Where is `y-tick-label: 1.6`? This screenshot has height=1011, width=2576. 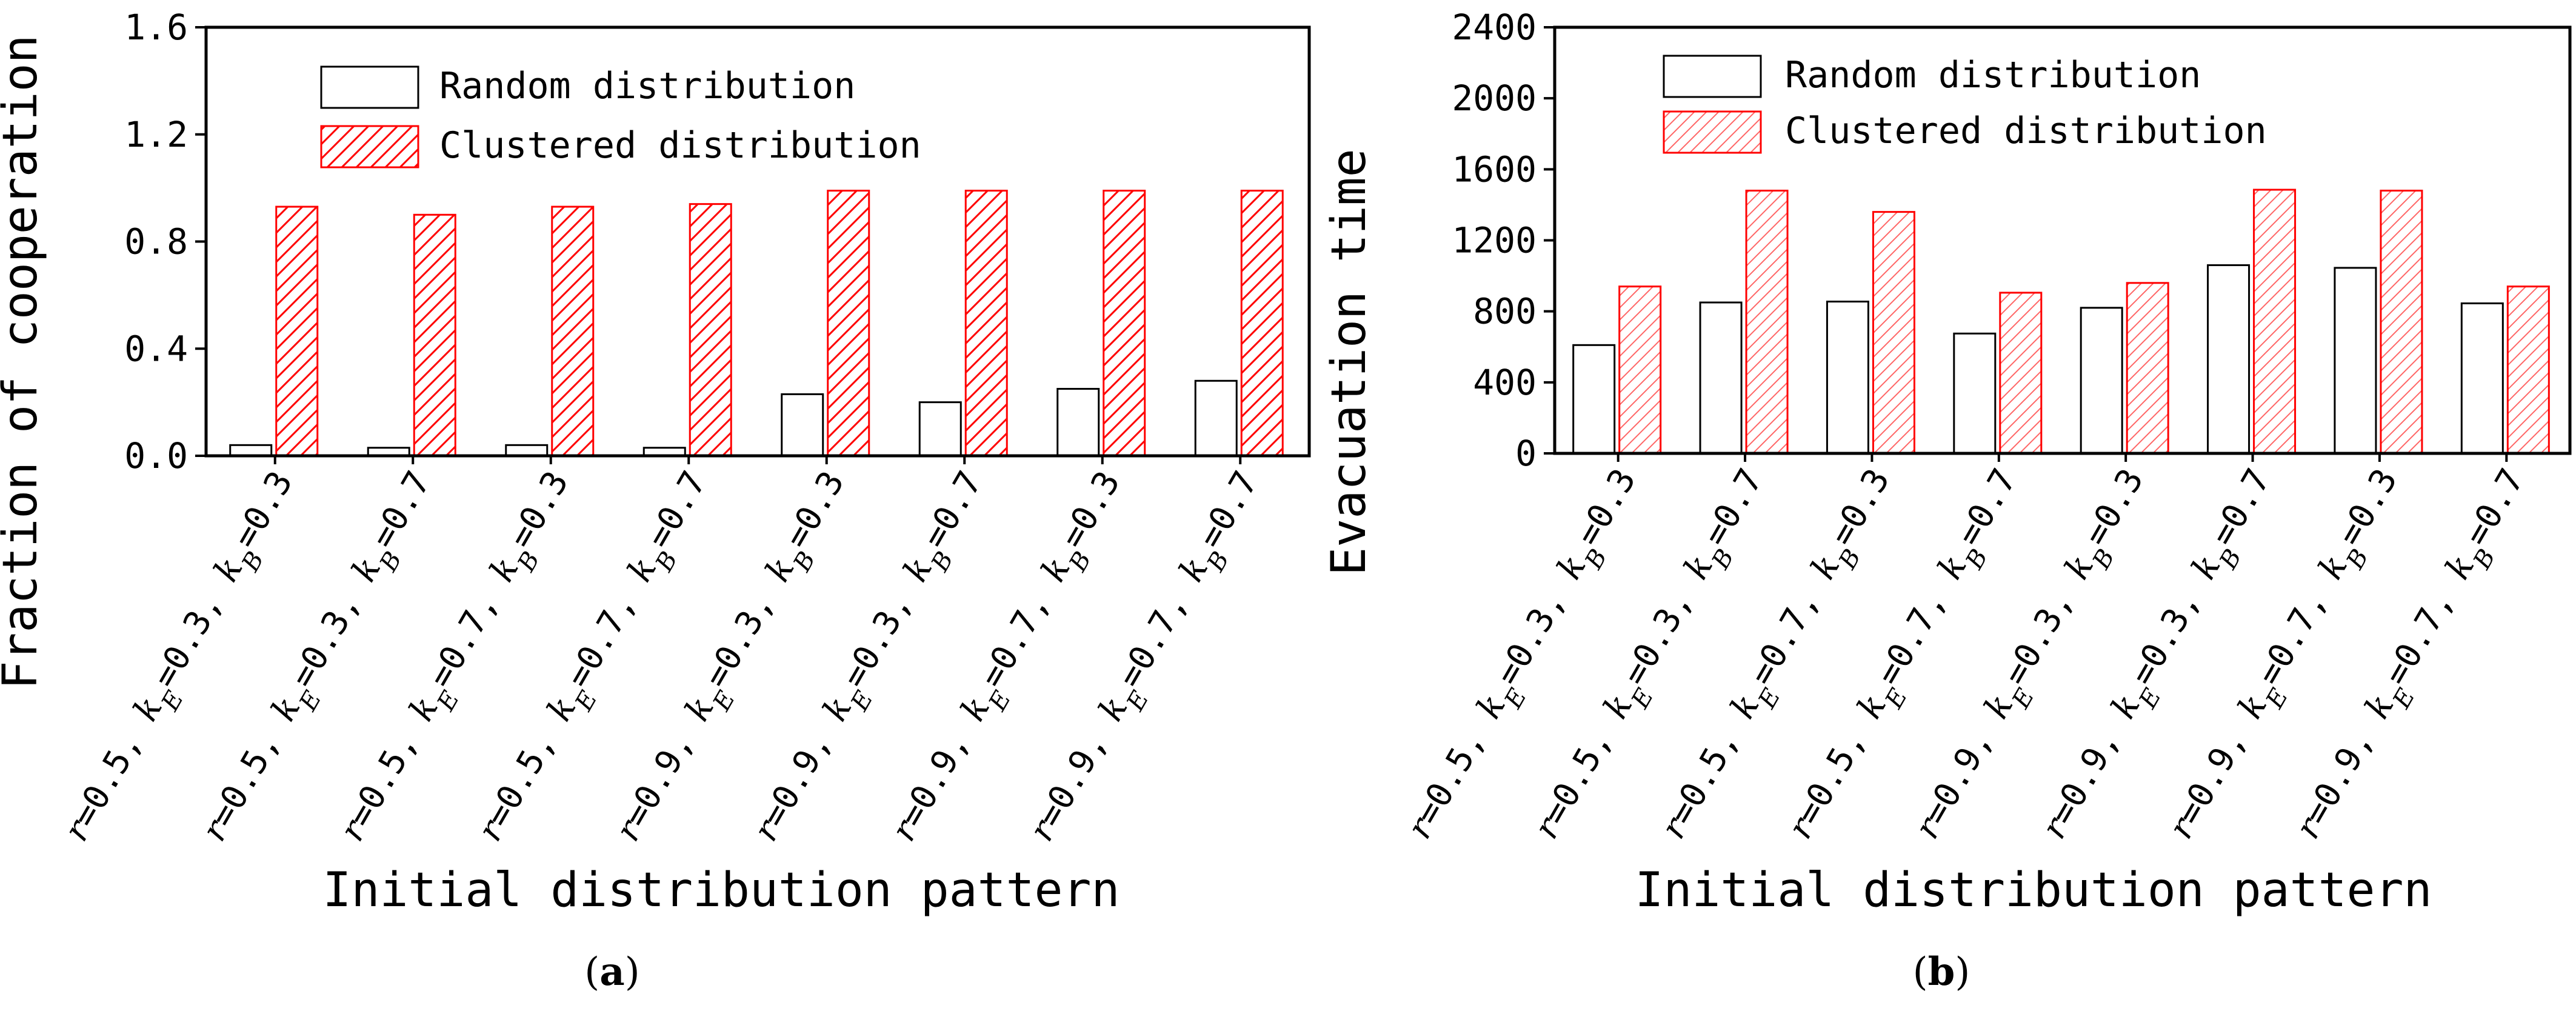
y-tick-label: 1.6 is located at coordinates (156, 27).